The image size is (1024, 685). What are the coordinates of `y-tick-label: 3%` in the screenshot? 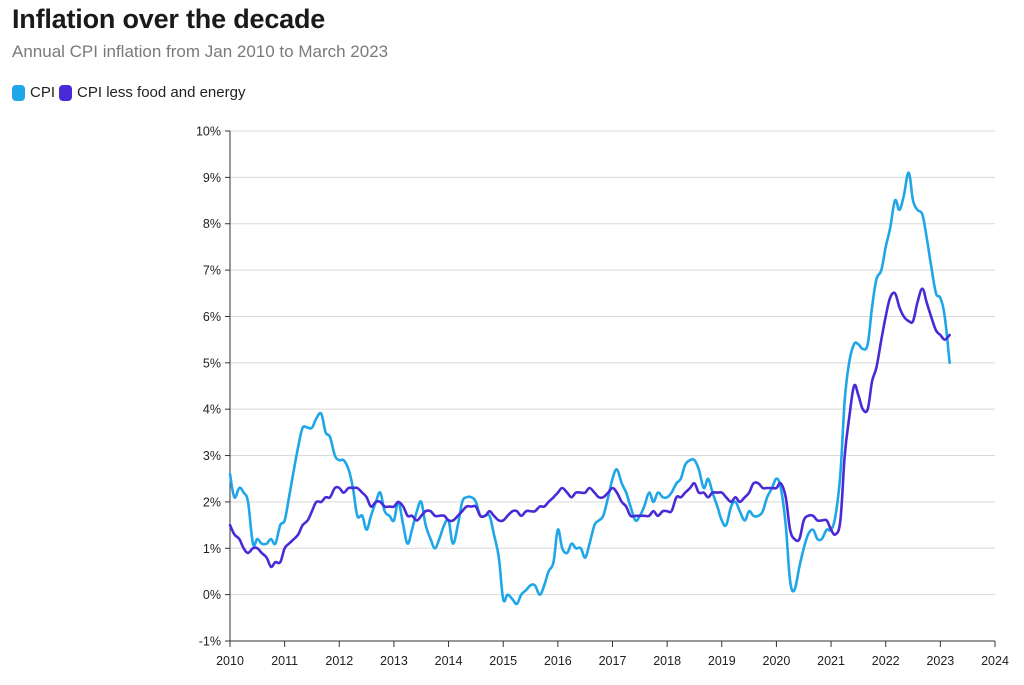 It's located at (212, 456).